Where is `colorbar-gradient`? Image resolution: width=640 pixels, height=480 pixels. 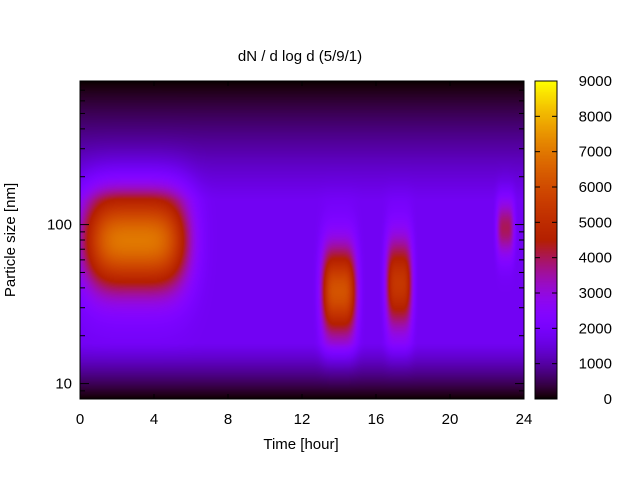 colorbar-gradient is located at coordinates (546, 240).